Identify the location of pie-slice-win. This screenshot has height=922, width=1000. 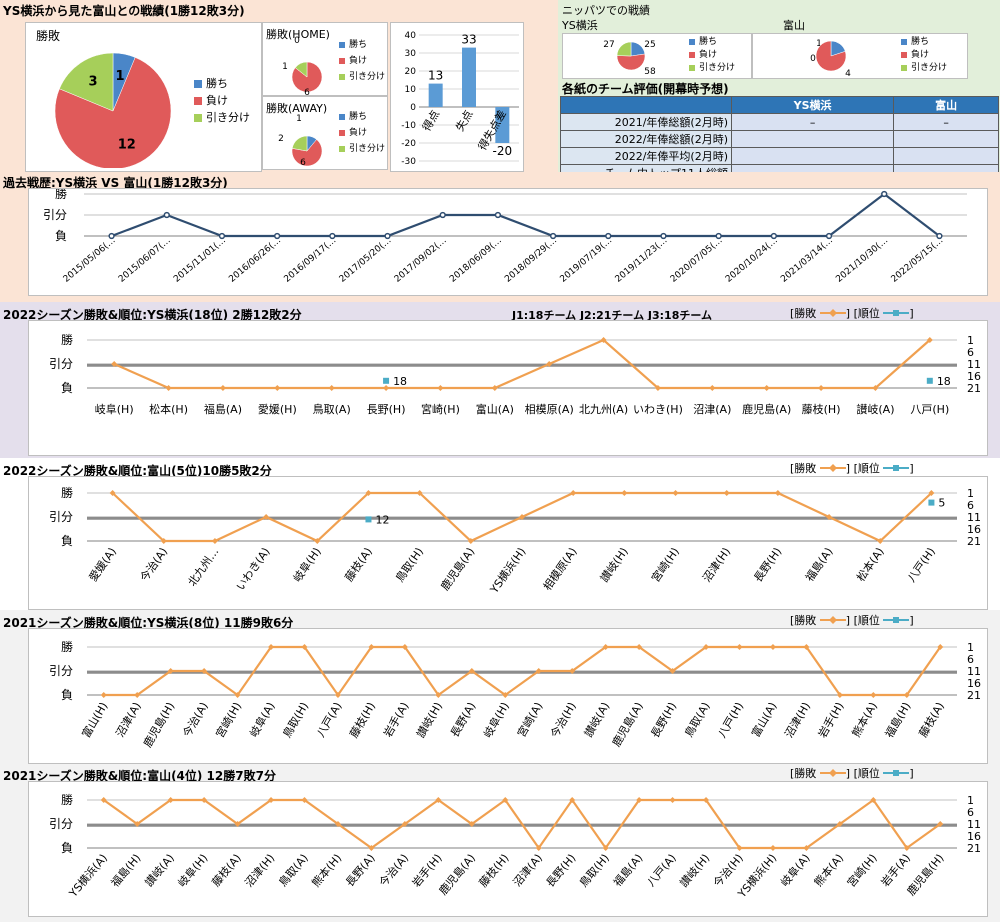
(638, 49).